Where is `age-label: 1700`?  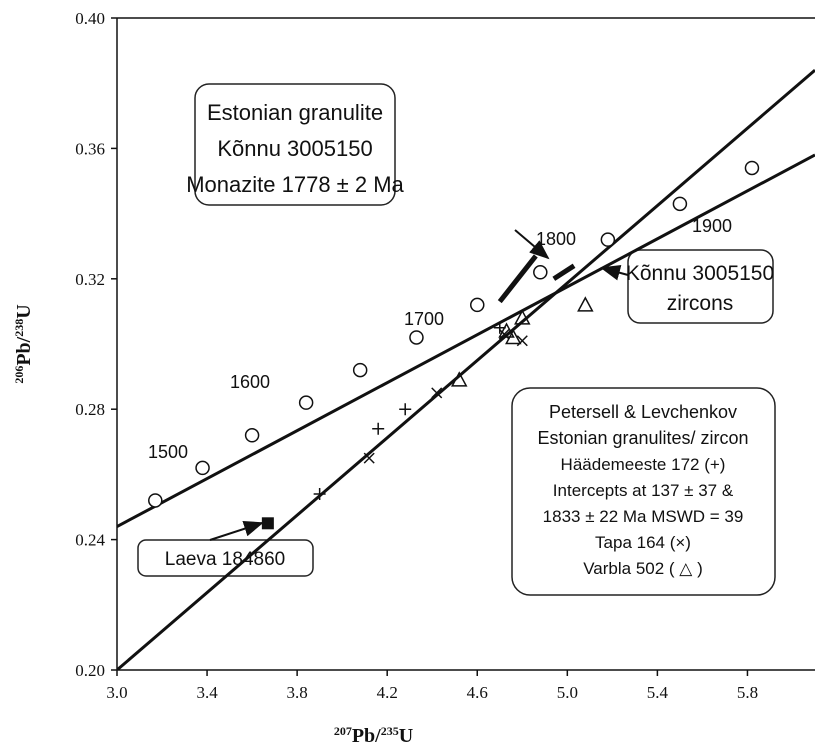 age-label: 1700 is located at coordinates (424, 319).